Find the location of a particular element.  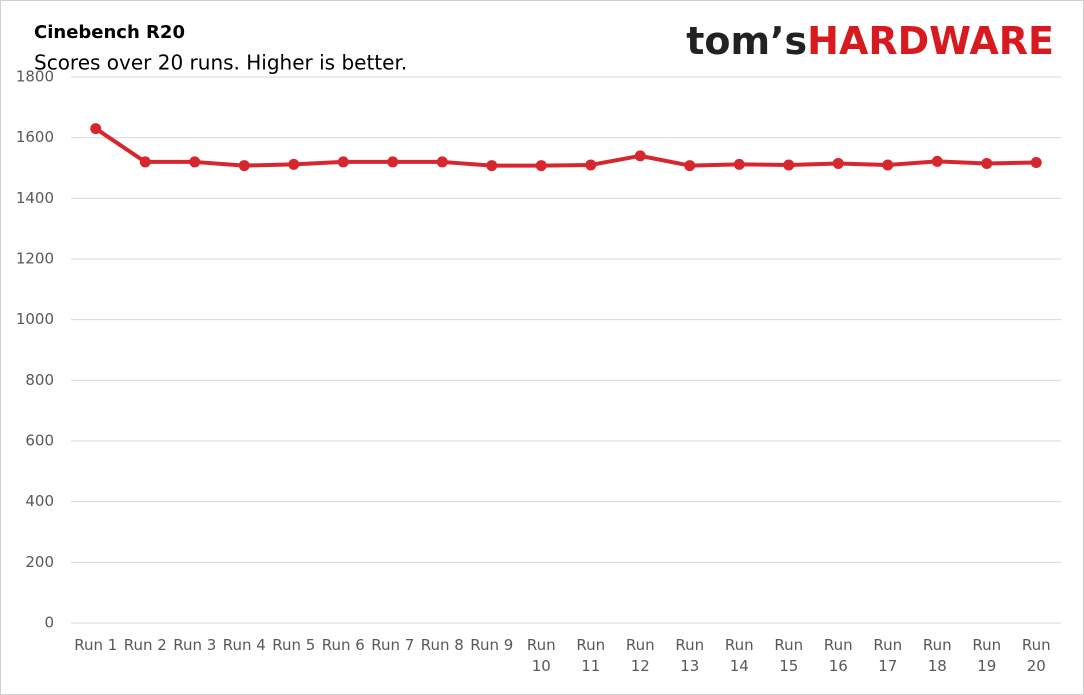

y-tick-label: 0 is located at coordinates (49, 623).